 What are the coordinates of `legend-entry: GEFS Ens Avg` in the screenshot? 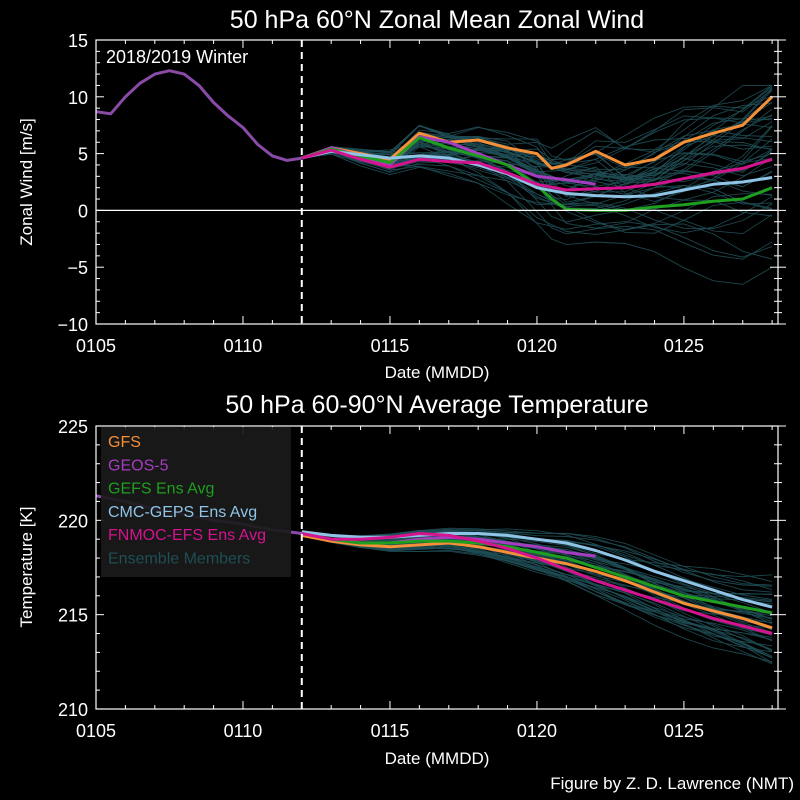 It's located at (161, 489).